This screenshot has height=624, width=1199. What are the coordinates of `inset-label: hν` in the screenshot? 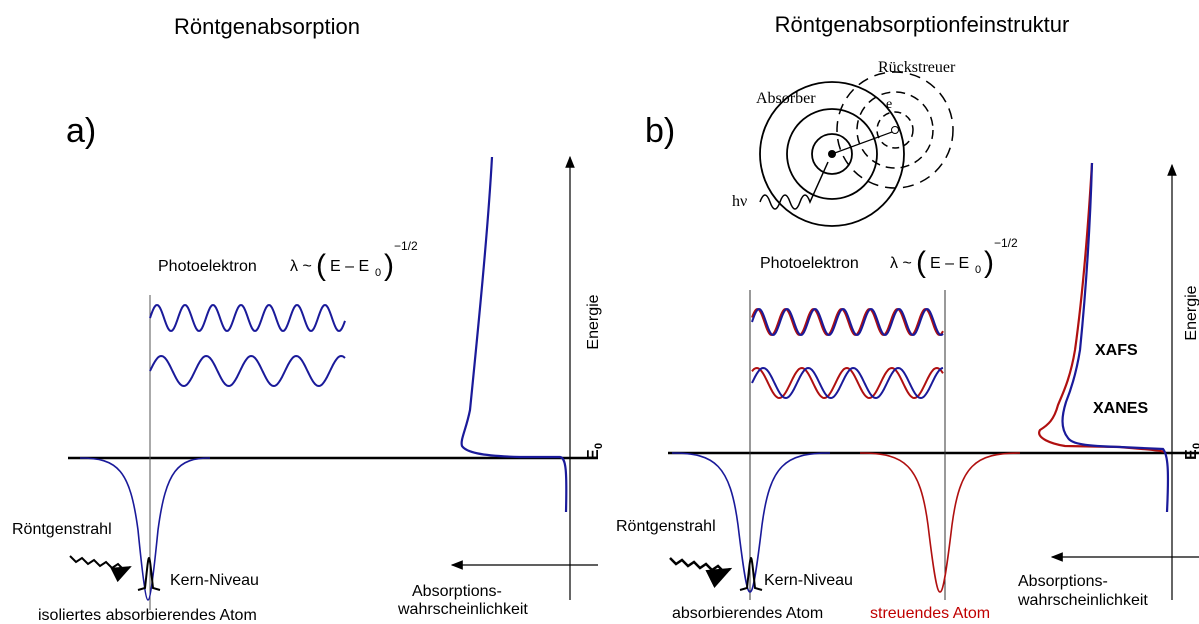 It's located at (739, 201).